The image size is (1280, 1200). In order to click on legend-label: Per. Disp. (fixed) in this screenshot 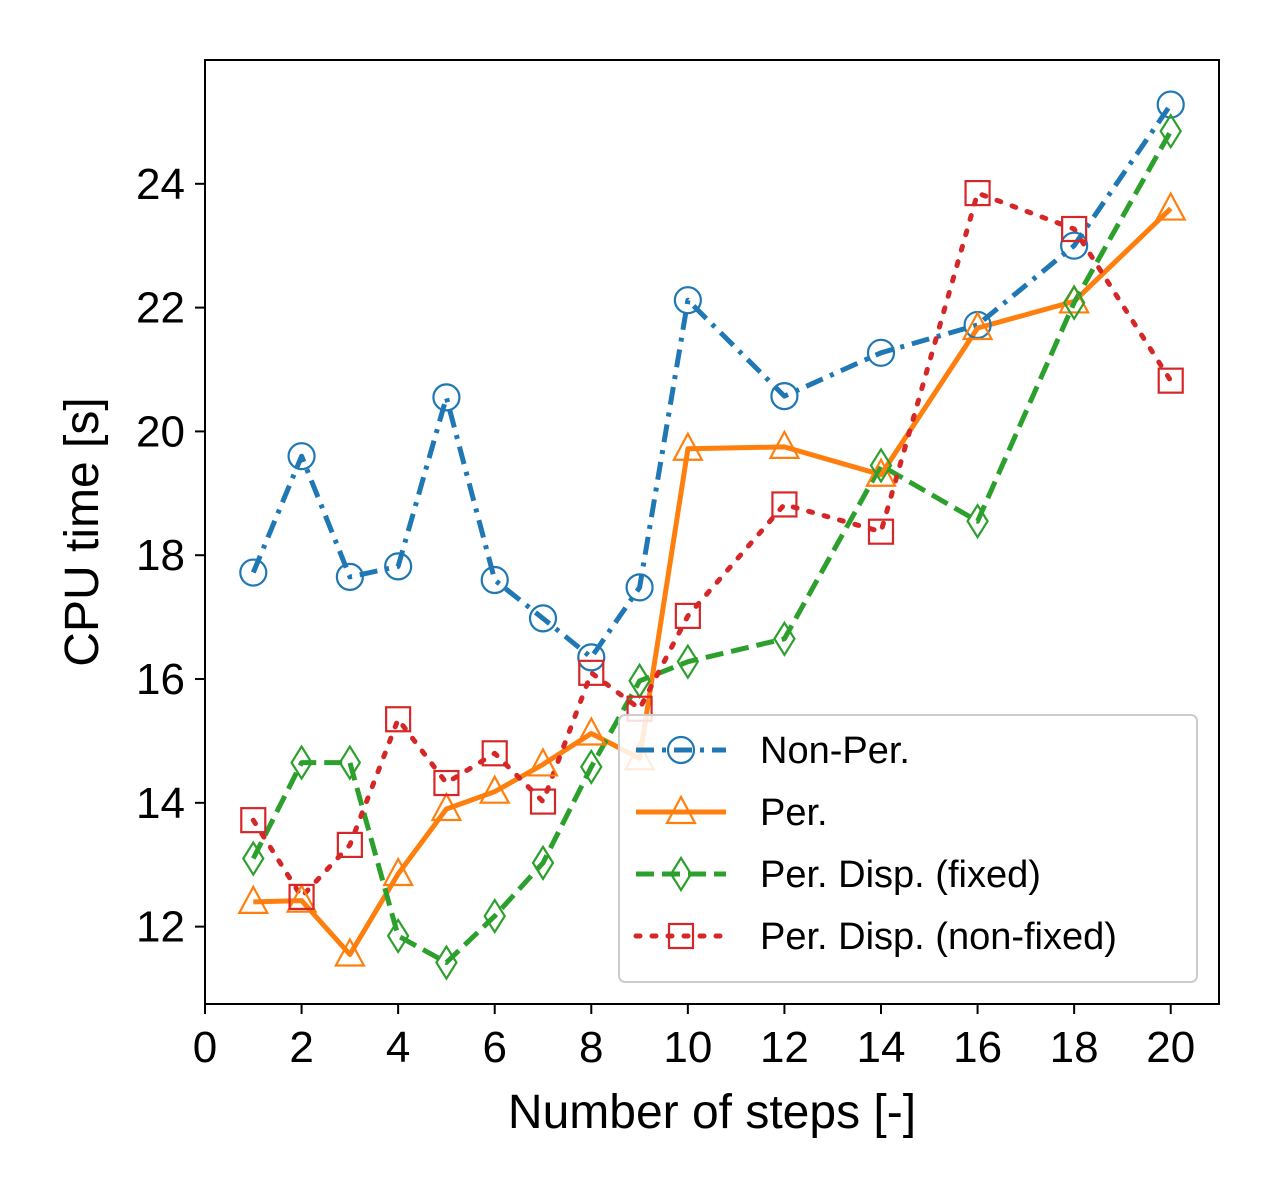, I will do `click(900, 875)`.